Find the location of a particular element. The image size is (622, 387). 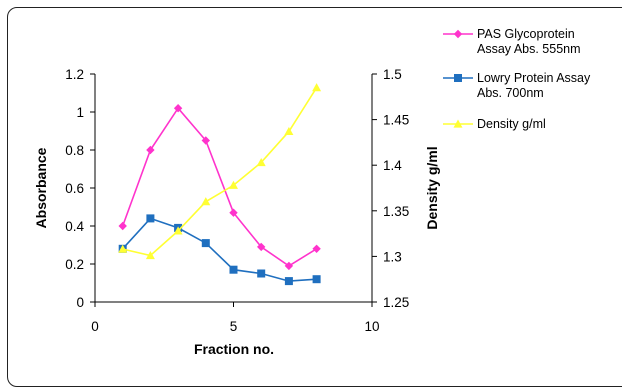

legend-label: Density g/ml is located at coordinates (511, 124).